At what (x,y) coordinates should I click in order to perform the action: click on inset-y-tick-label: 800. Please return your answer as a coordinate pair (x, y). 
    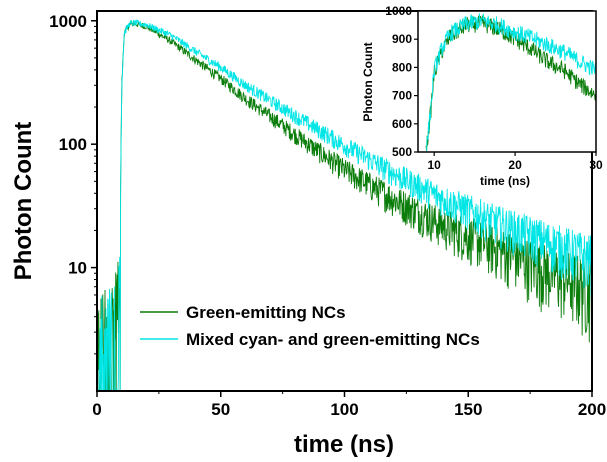
    Looking at the image, I should click on (402, 67).